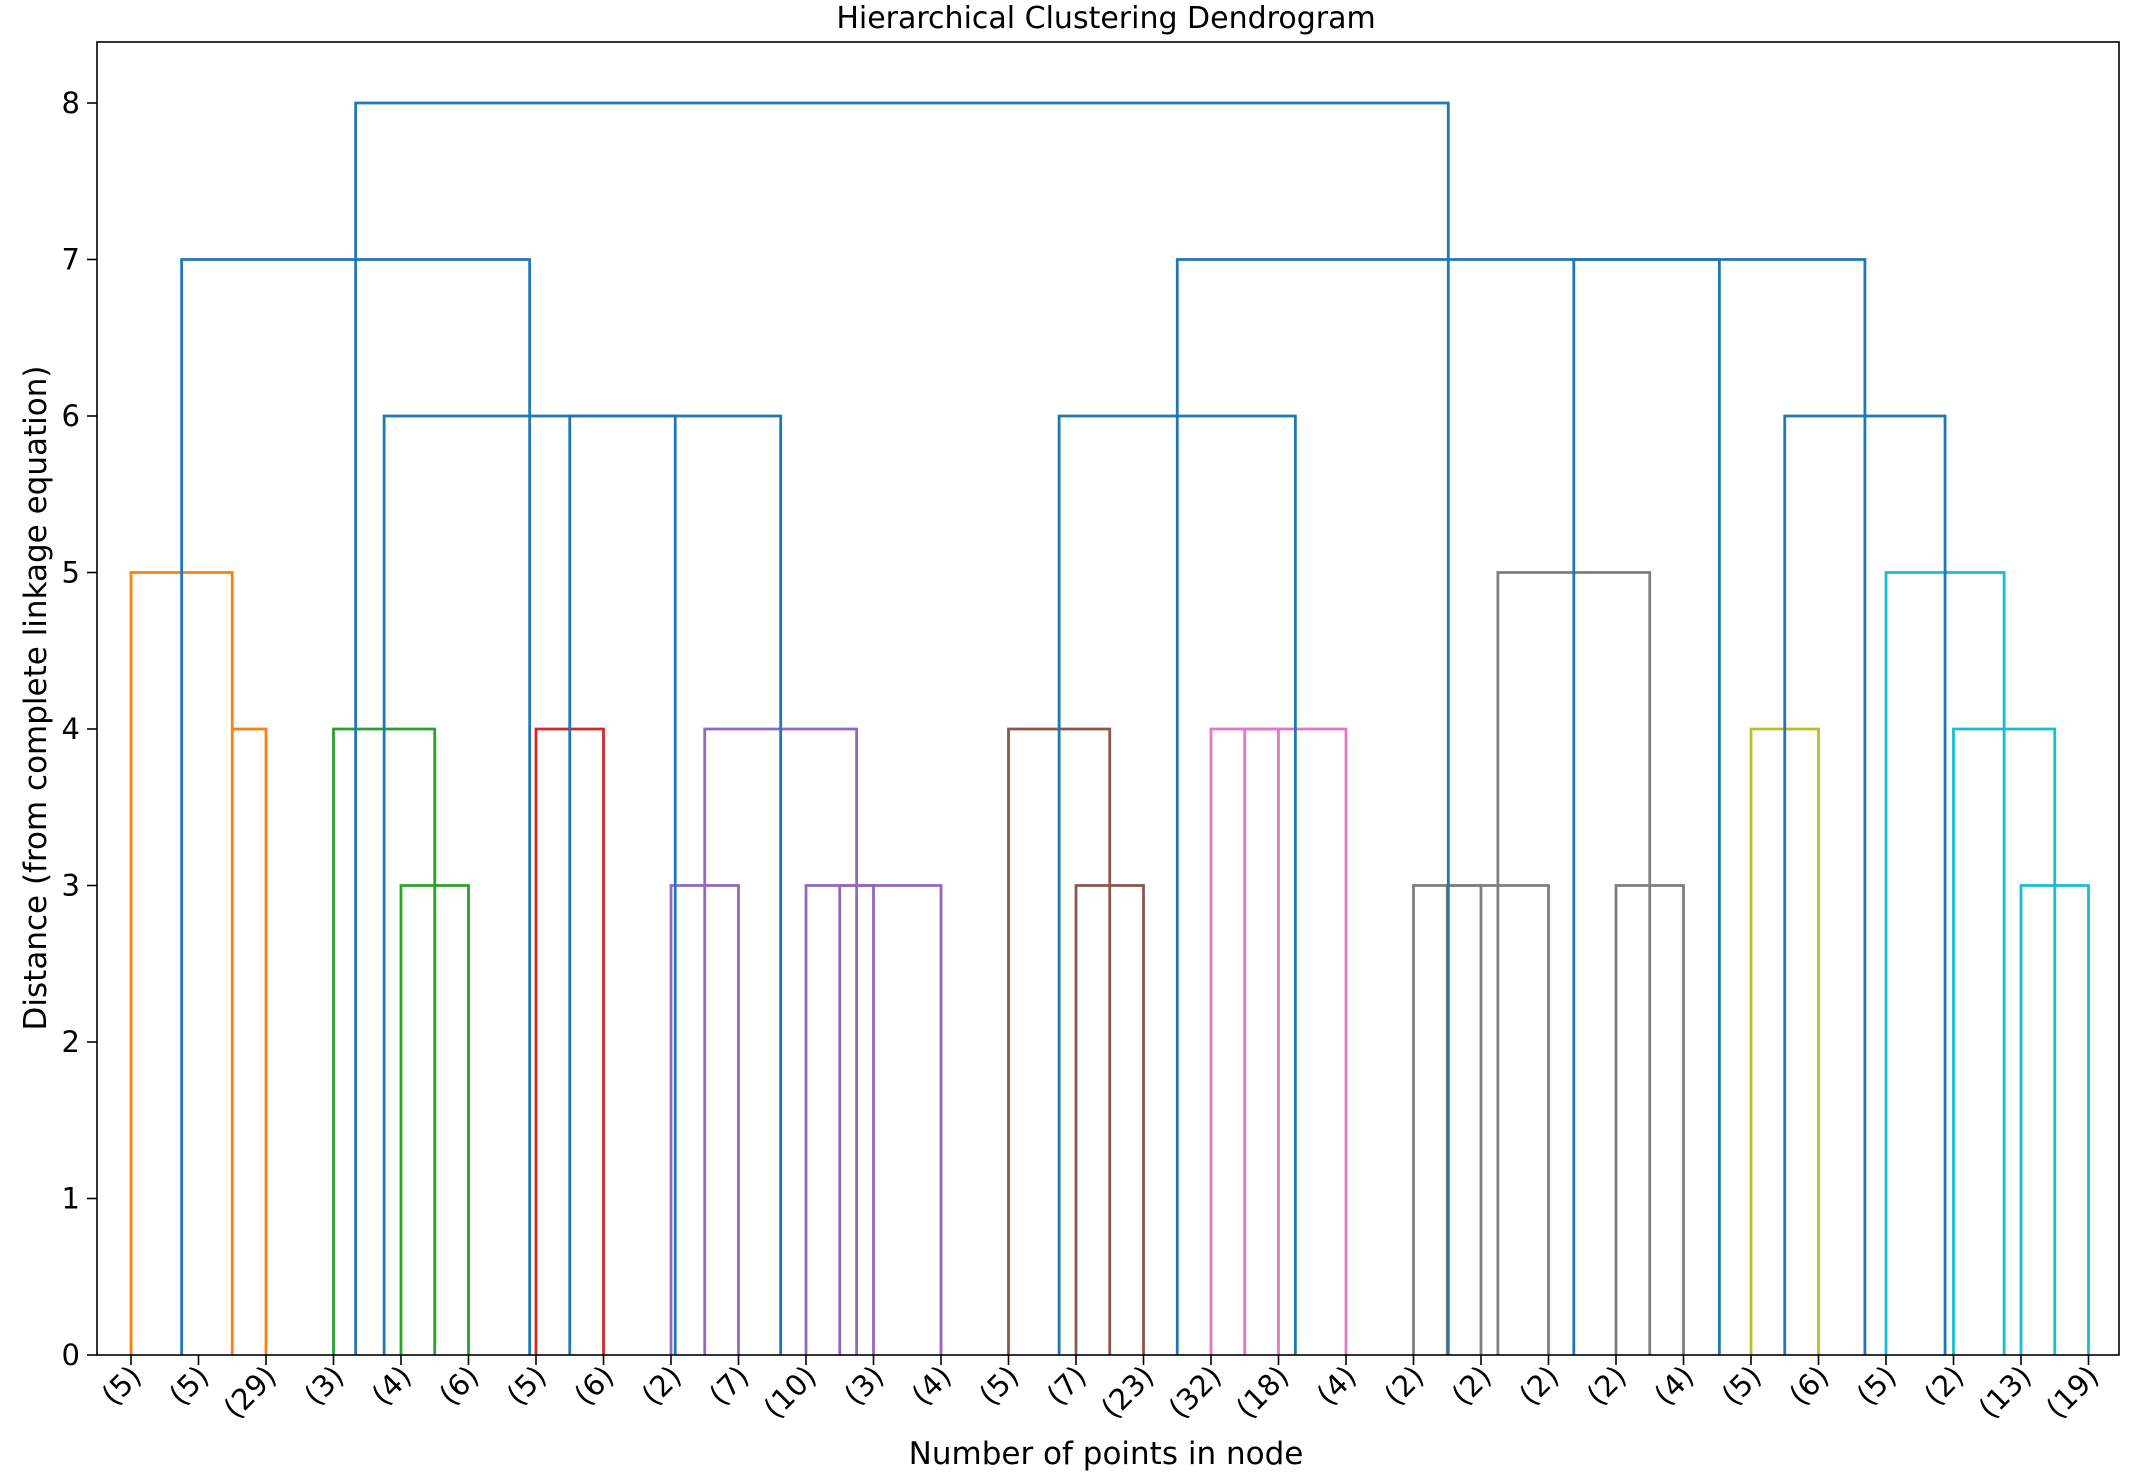  I want to click on leaf-label: (10), so click(790, 1392).